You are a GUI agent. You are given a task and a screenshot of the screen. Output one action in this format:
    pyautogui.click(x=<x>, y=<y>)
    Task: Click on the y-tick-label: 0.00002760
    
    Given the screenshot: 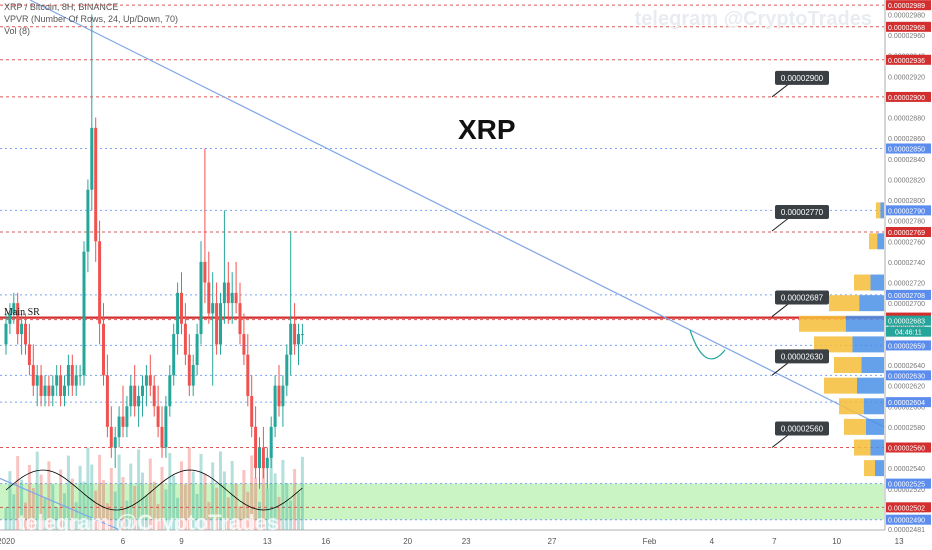 What is the action you would take?
    pyautogui.click(x=906, y=242)
    